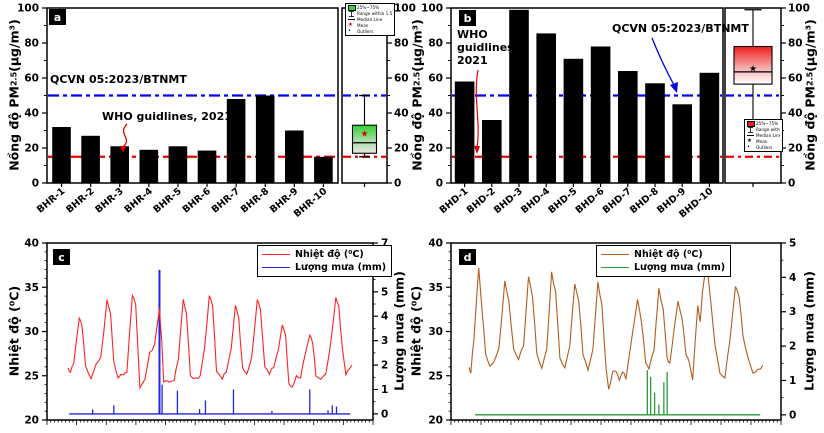  What do you see at coordinates (680, 28) in the screenshot?
I see `panel-b-qcvn-label: QCVN 05:2023/BTNMT` at bounding box center [680, 28].